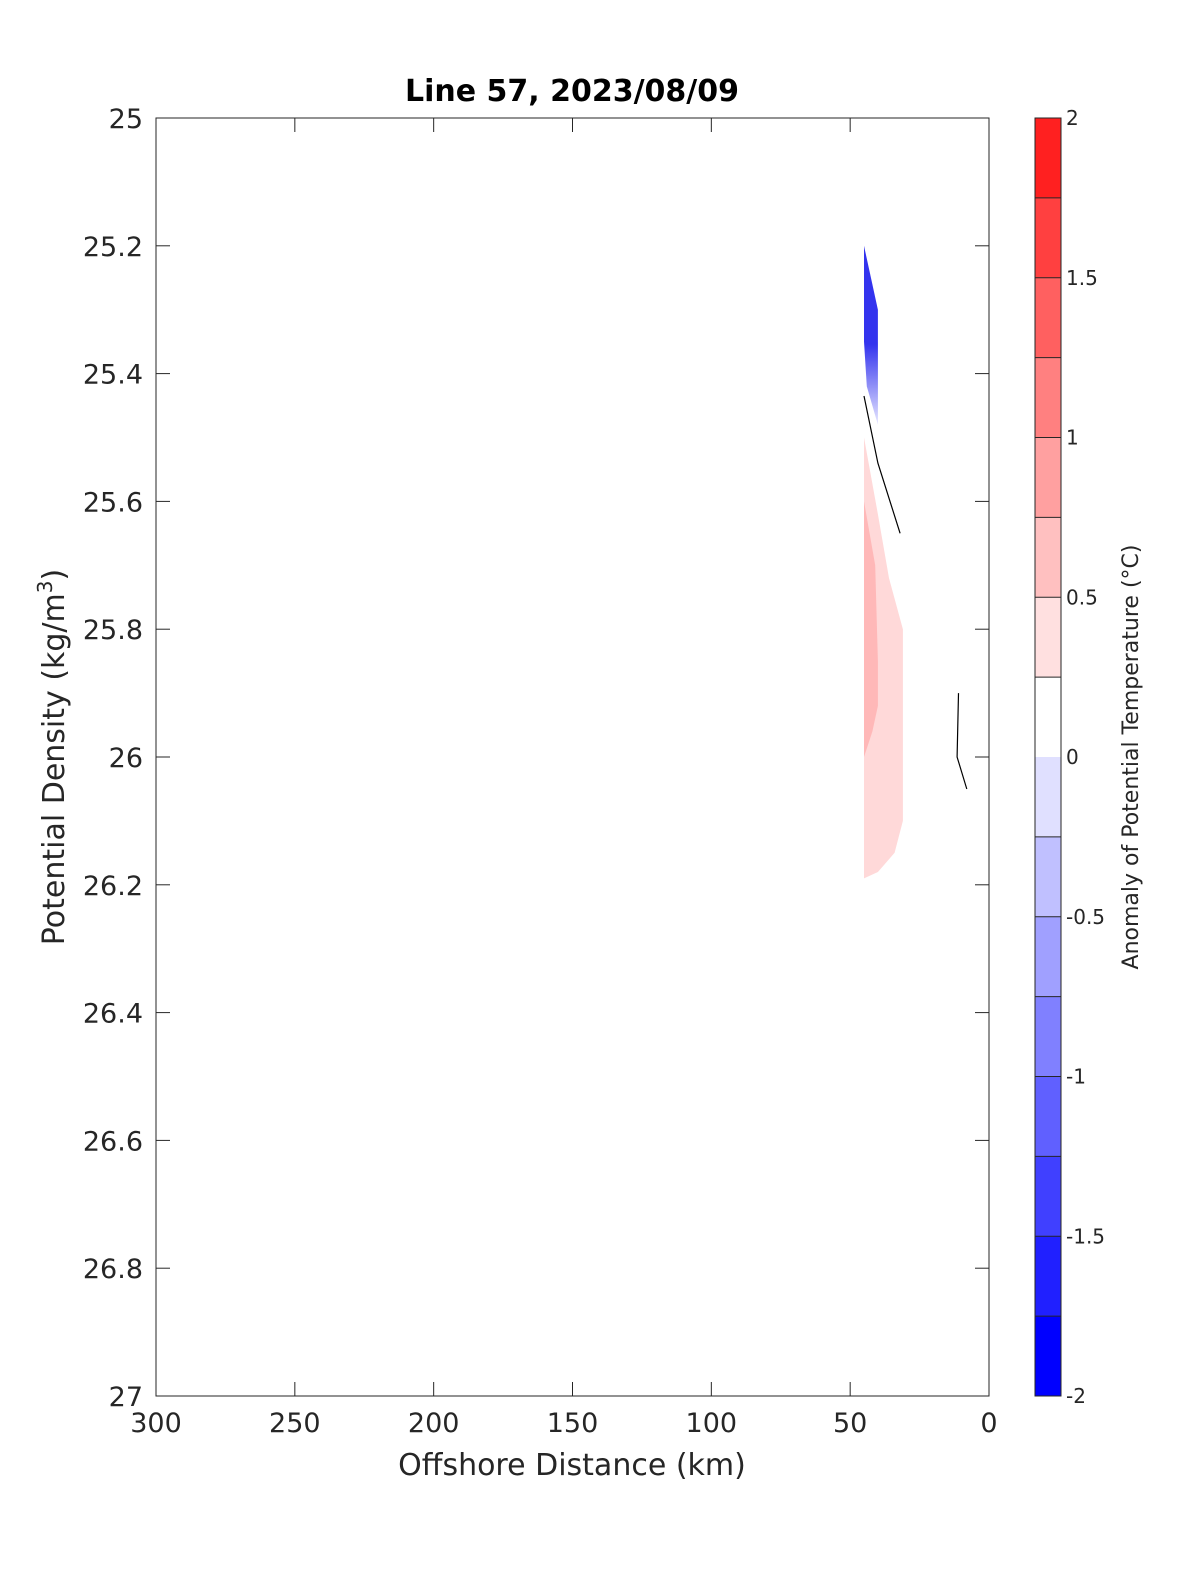 The height and width of the screenshot is (1575, 1200). Describe the element at coordinates (126, 1397) in the screenshot. I see `y-tick-label: 27` at that location.